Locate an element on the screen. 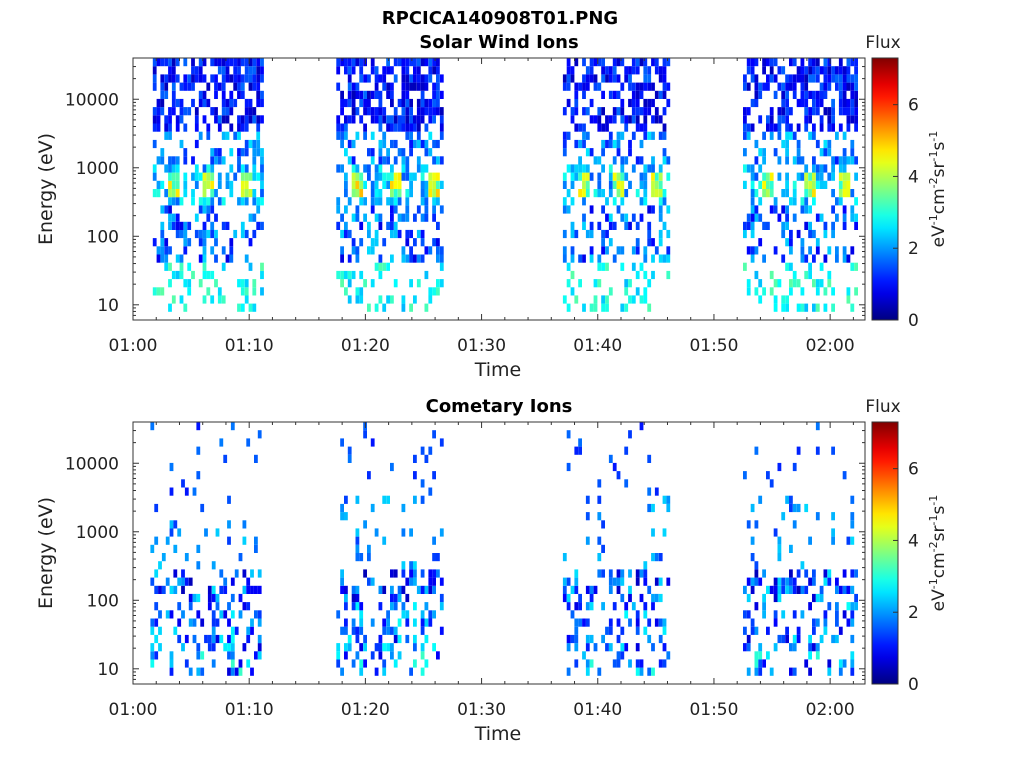  y-tick-label: 1000 is located at coordinates (97, 533).